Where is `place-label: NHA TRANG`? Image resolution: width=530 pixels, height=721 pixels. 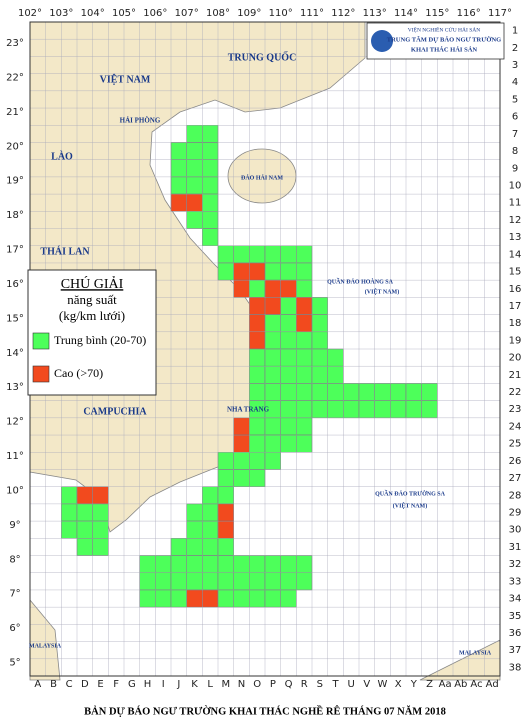
place-label: NHA TRANG is located at coordinates (248, 410).